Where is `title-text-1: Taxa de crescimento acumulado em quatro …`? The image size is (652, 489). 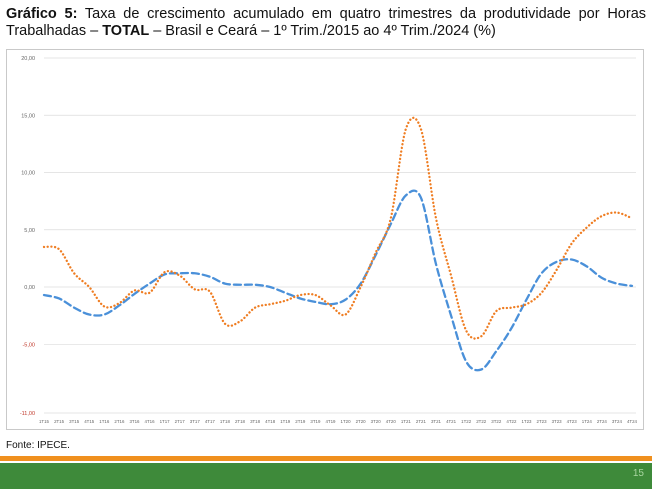 title-text-1: Taxa de crescimento acumulado em quatro … is located at coordinates (326, 22).